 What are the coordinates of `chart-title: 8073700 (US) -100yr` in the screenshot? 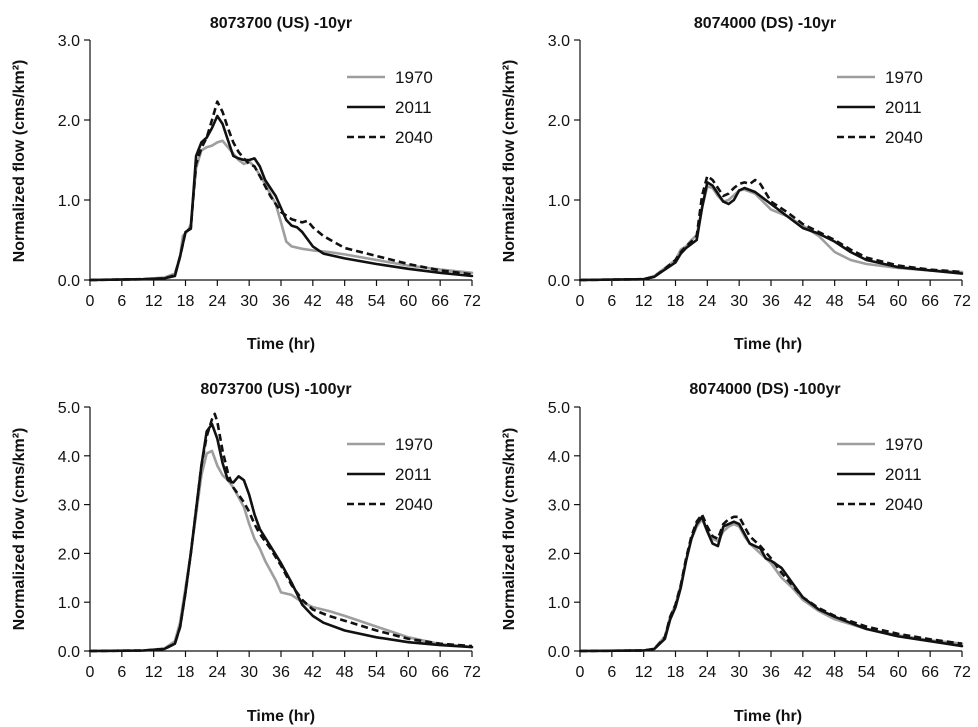 It's located at (275, 389).